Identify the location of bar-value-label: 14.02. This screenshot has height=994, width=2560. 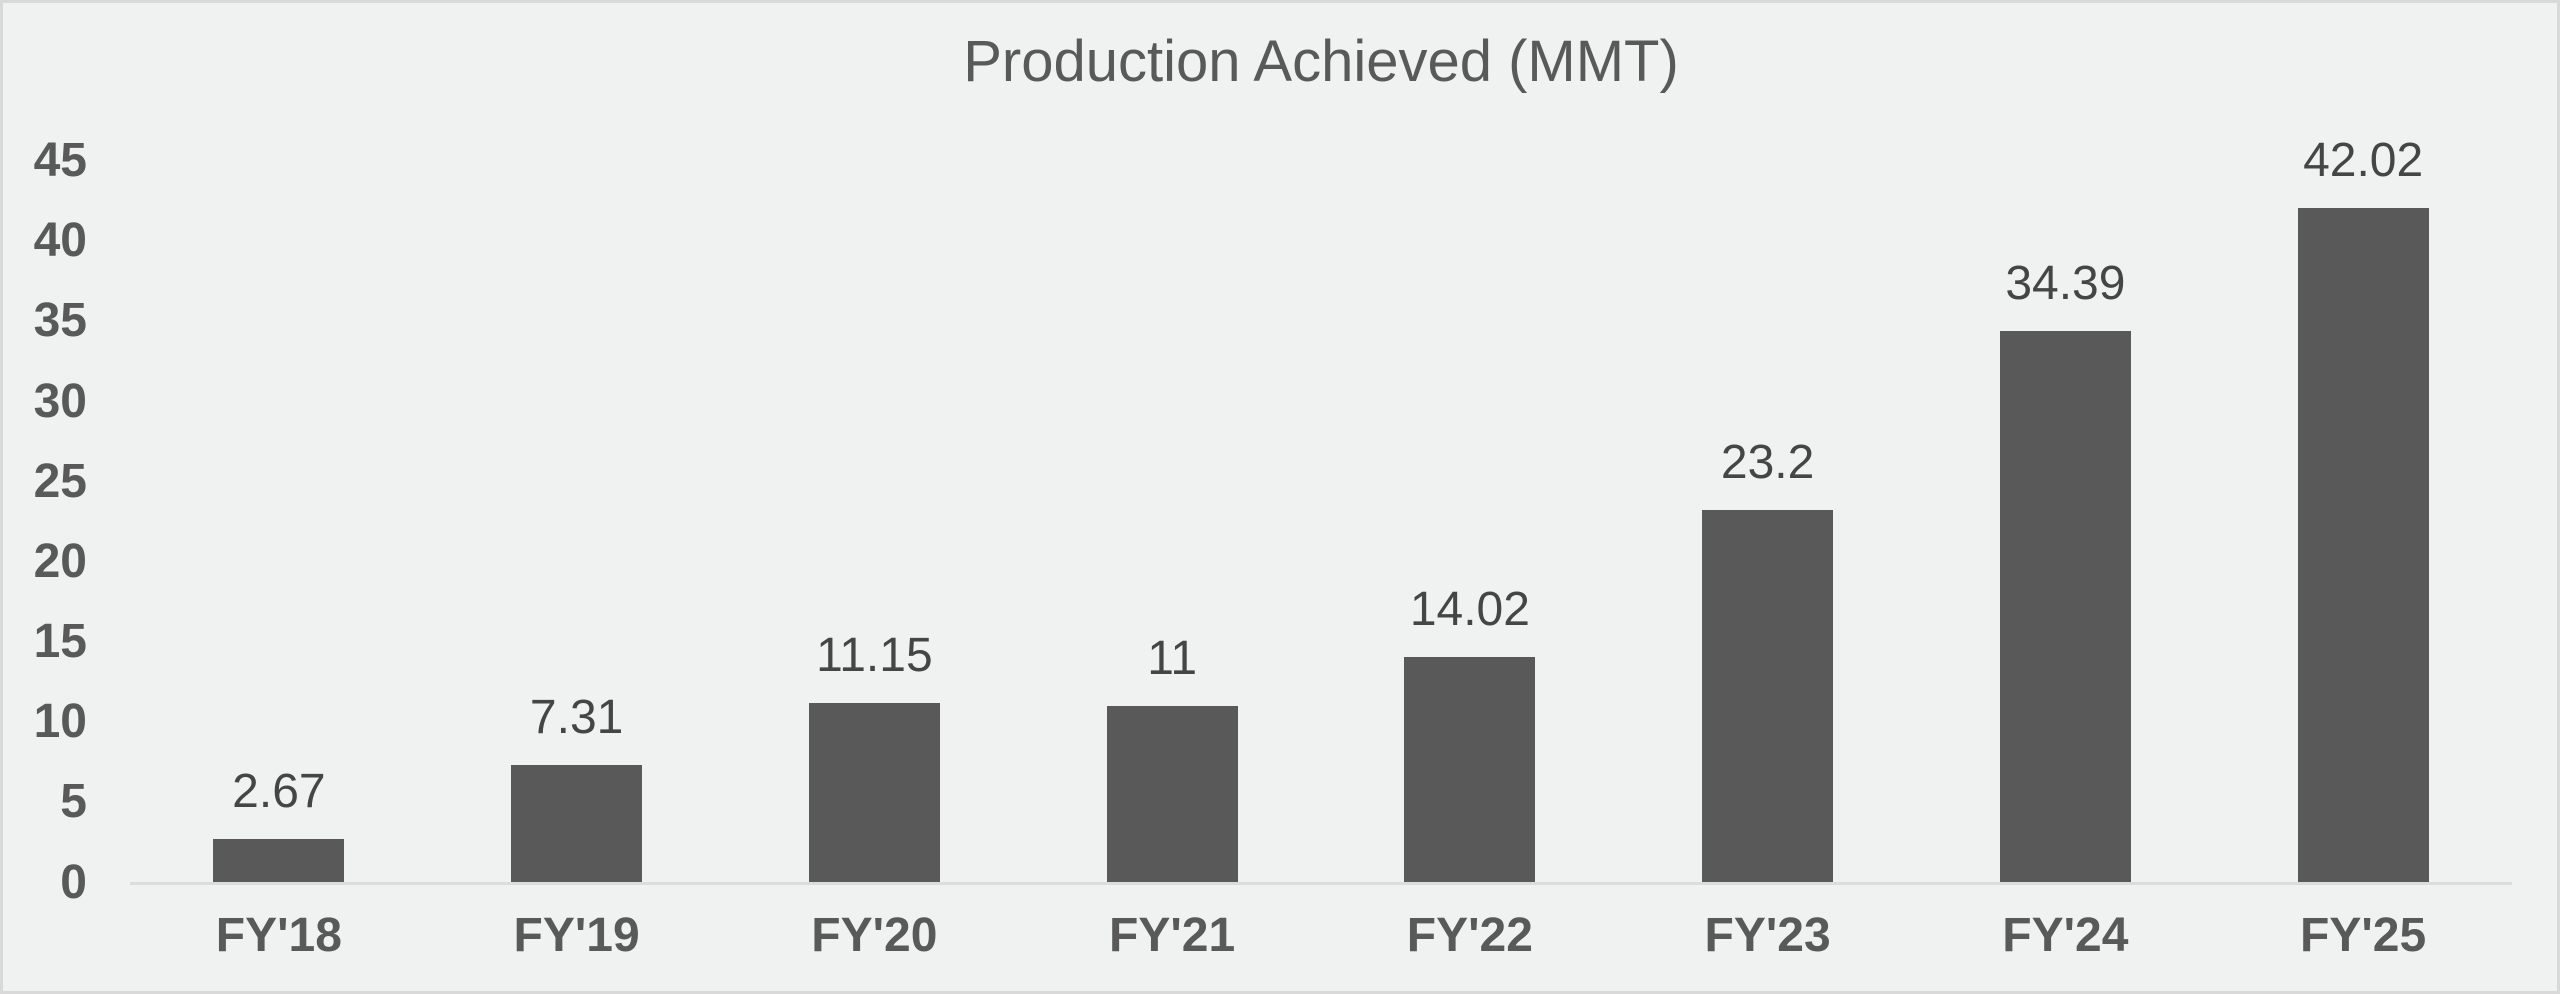
(1469, 610).